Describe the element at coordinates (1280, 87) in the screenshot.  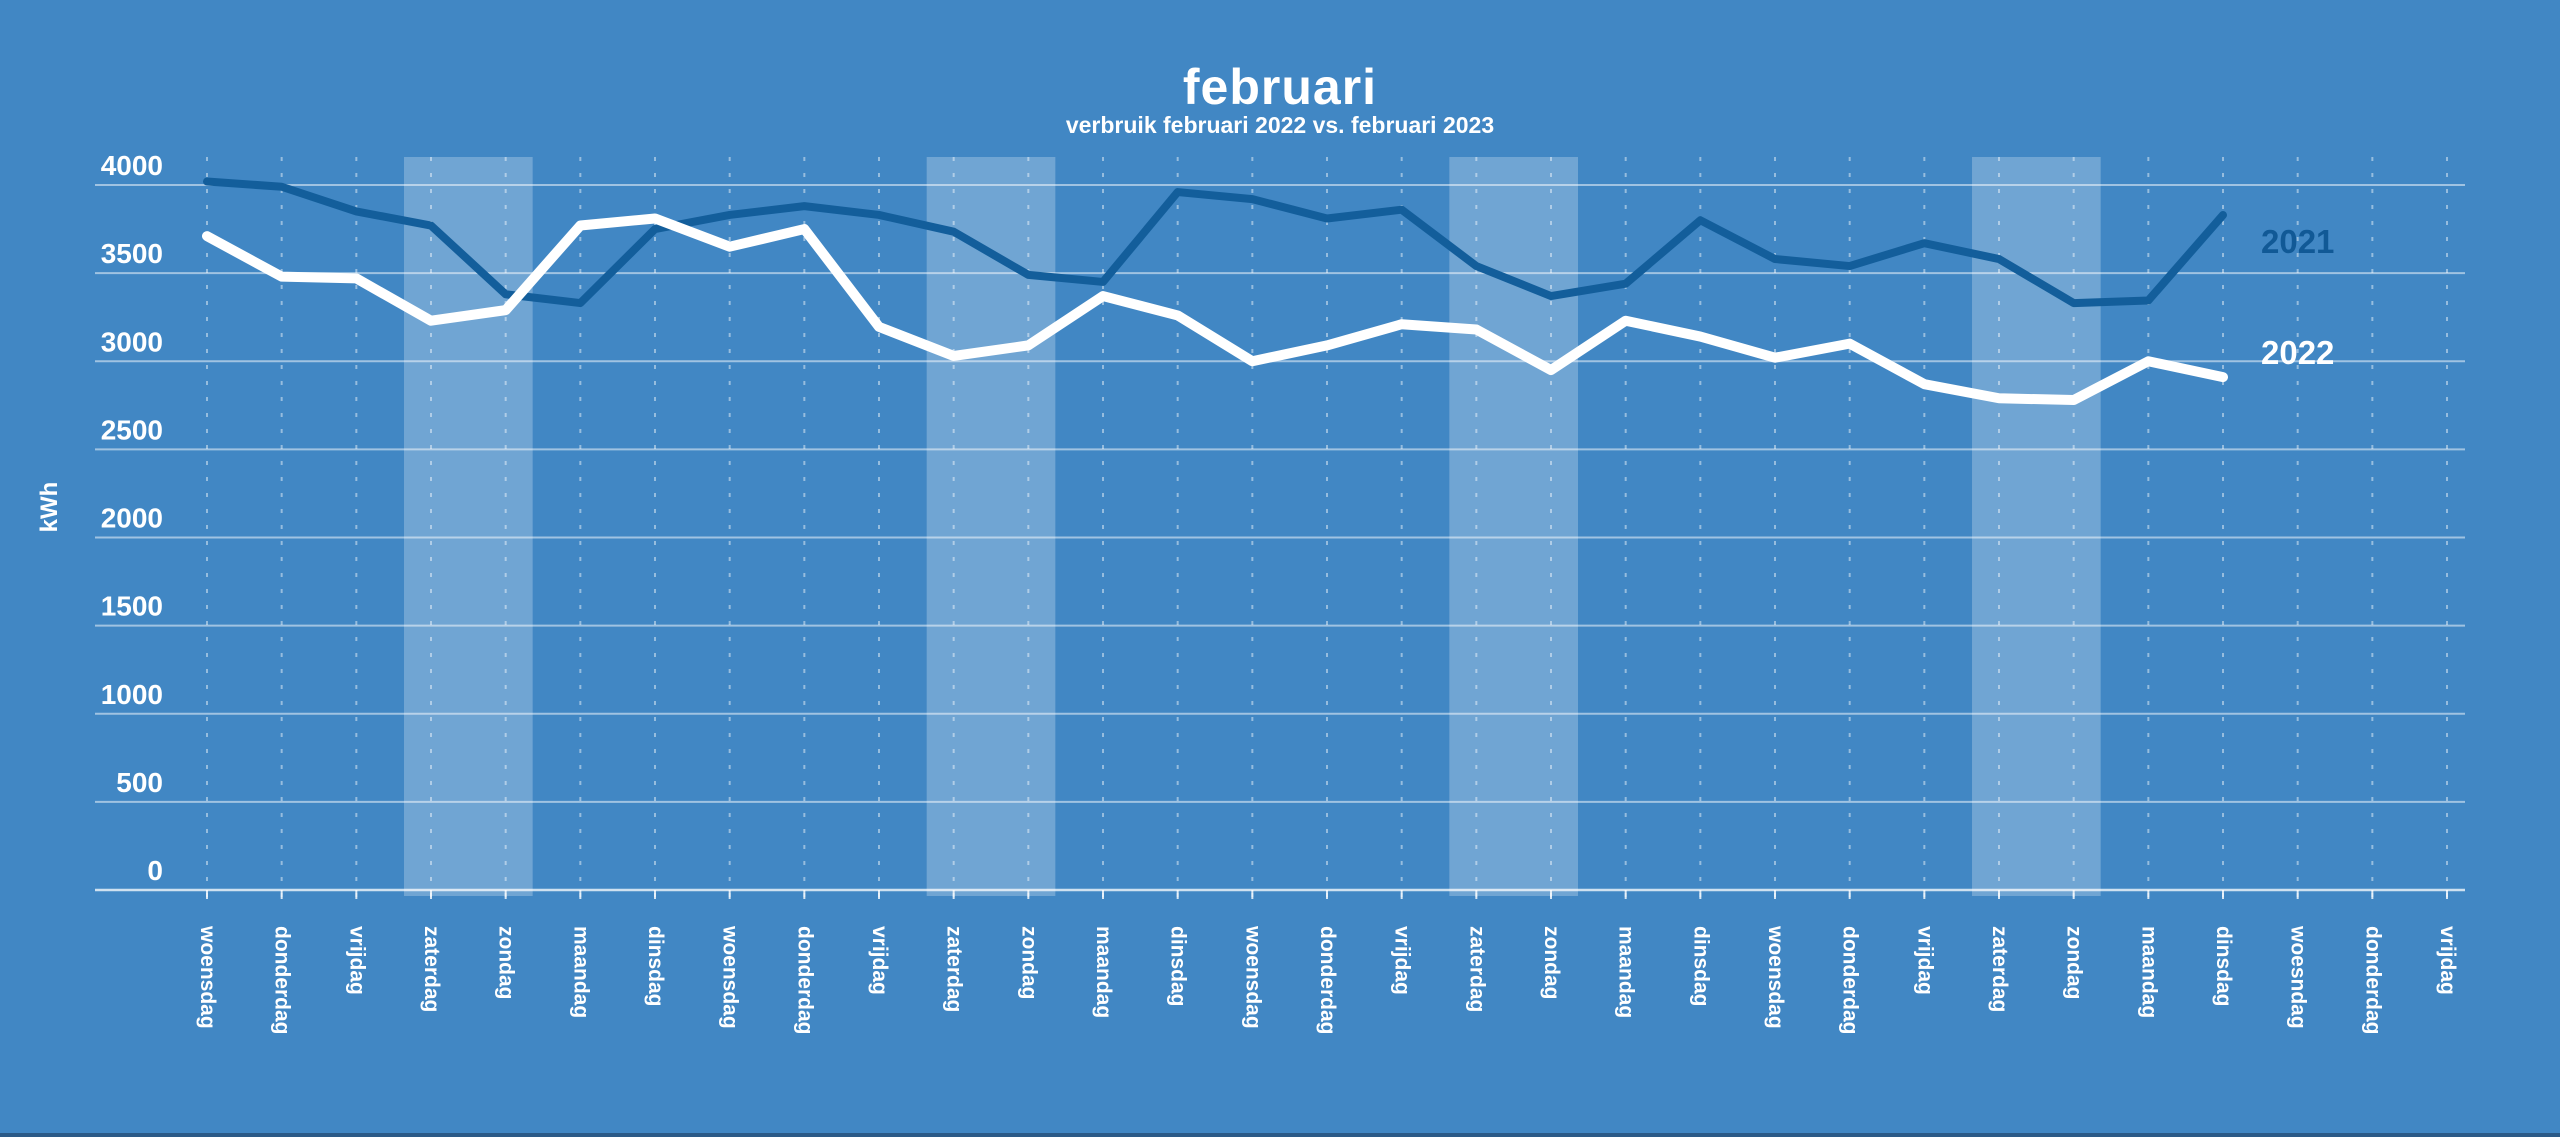
I see `page-title: februari` at that location.